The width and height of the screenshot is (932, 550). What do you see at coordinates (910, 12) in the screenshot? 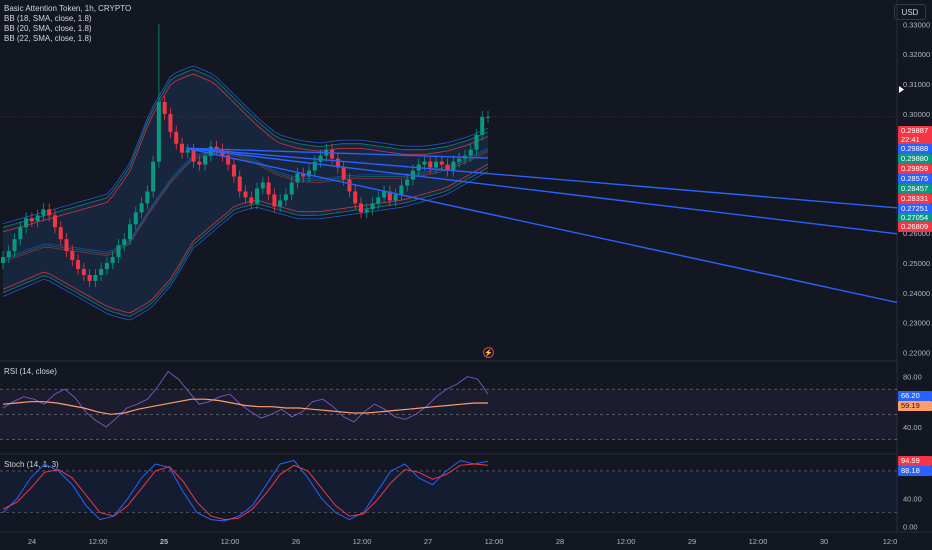
I see `currency-button: USD` at bounding box center [910, 12].